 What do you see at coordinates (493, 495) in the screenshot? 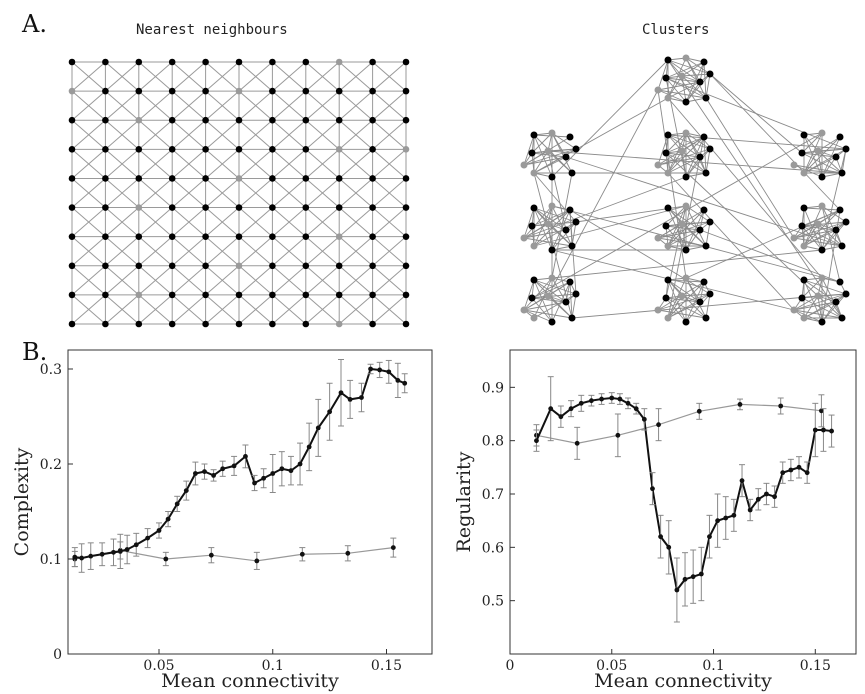
I see `y-tick-label: 0.7` at bounding box center [493, 495].